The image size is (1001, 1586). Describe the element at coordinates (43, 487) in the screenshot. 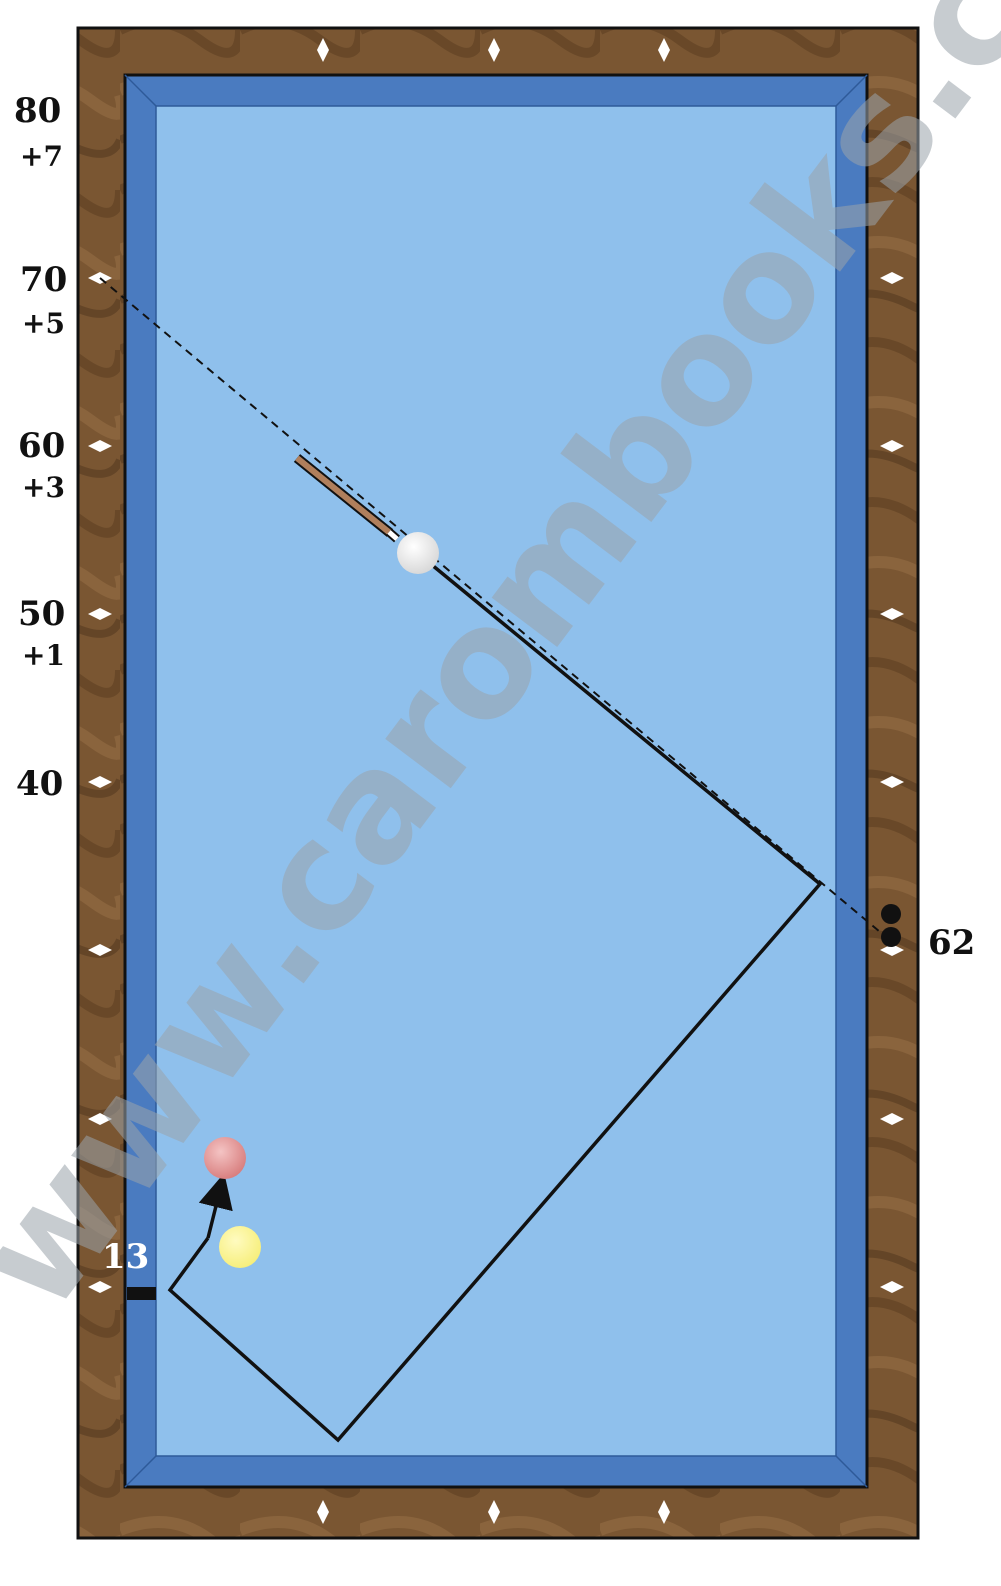

I see `diamond-sublabel-60: +3` at that location.